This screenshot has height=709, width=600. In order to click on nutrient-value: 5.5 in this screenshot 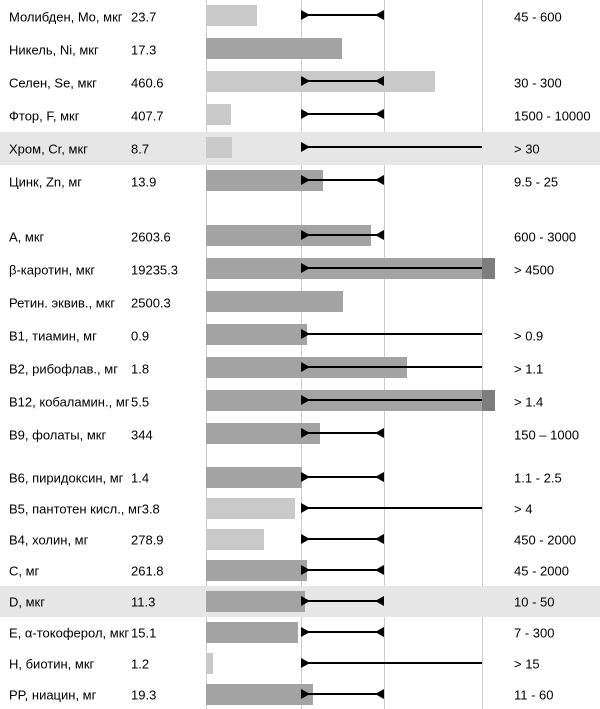, I will do `click(140, 401)`.